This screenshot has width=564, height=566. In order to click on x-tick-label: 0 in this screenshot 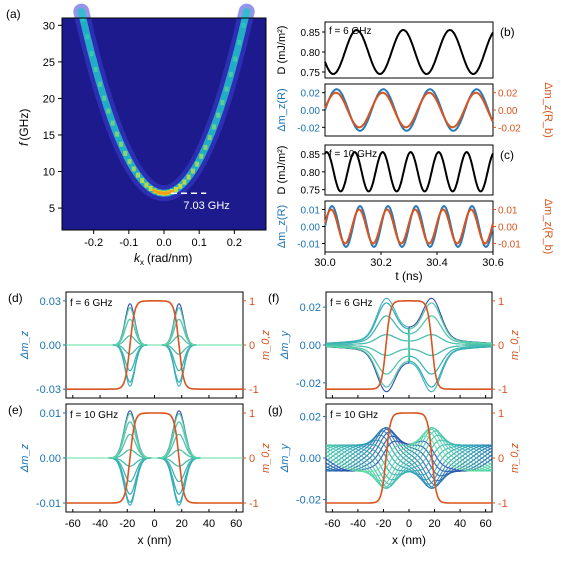, I will do `click(409, 524)`.